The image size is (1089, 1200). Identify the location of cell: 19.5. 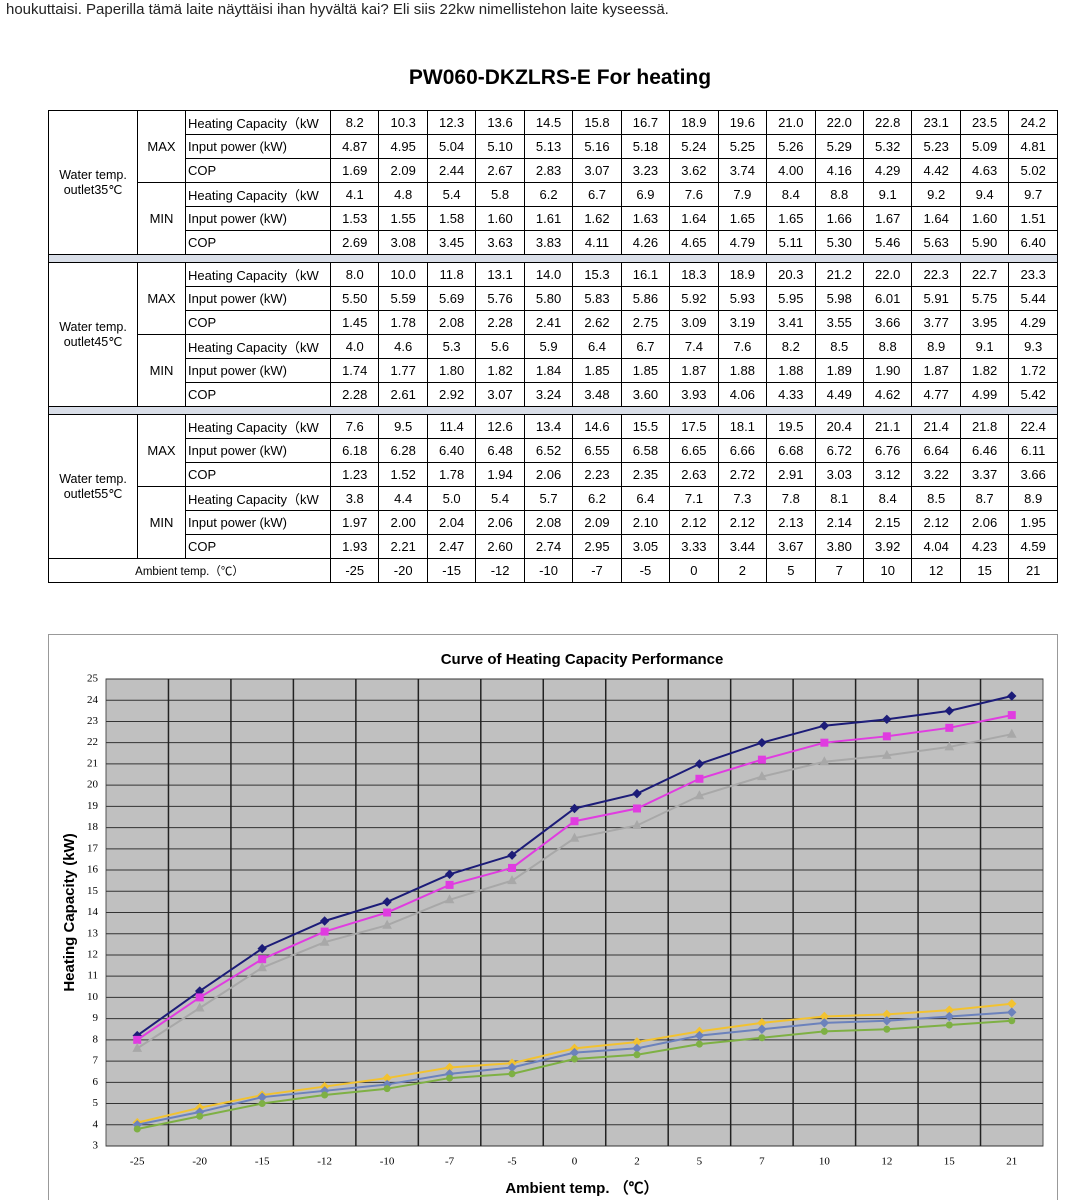
(791, 426).